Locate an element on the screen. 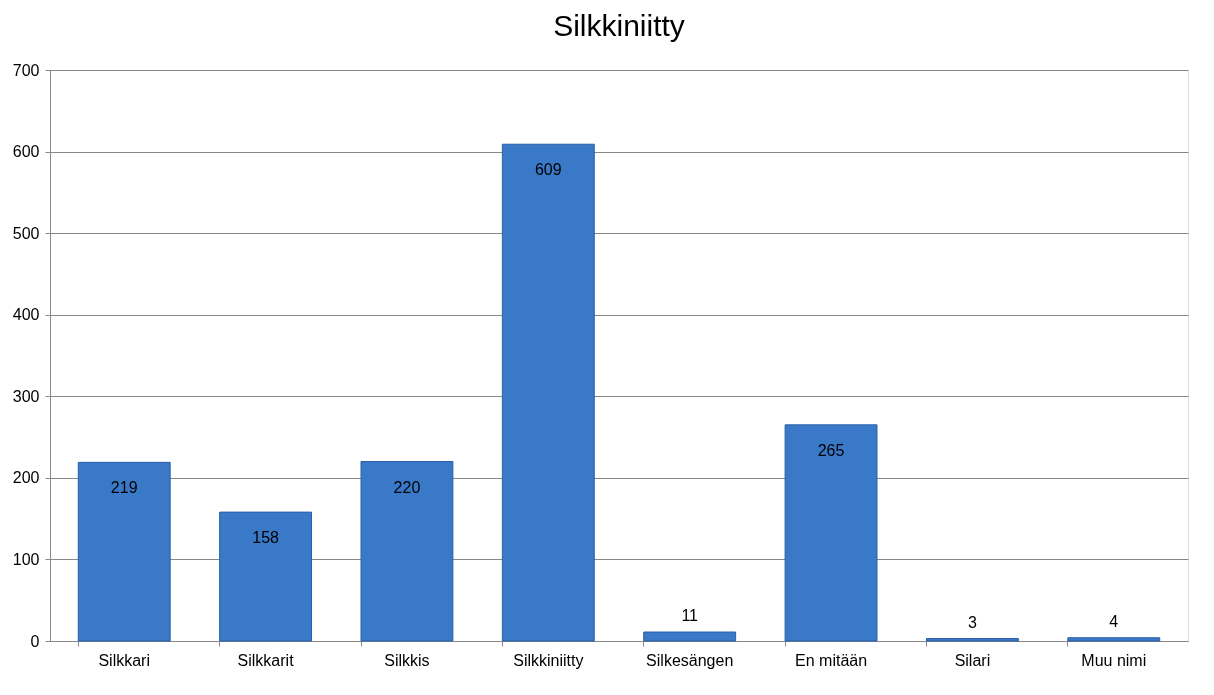 The image size is (1214, 695). data-label: 220 is located at coordinates (407, 487).